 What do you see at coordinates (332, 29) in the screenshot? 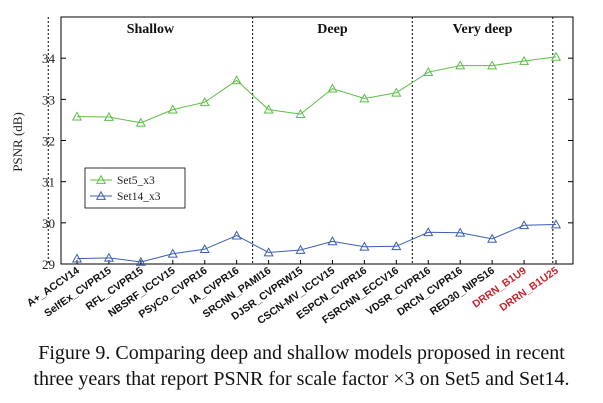
I see `group-label: Deep` at bounding box center [332, 29].